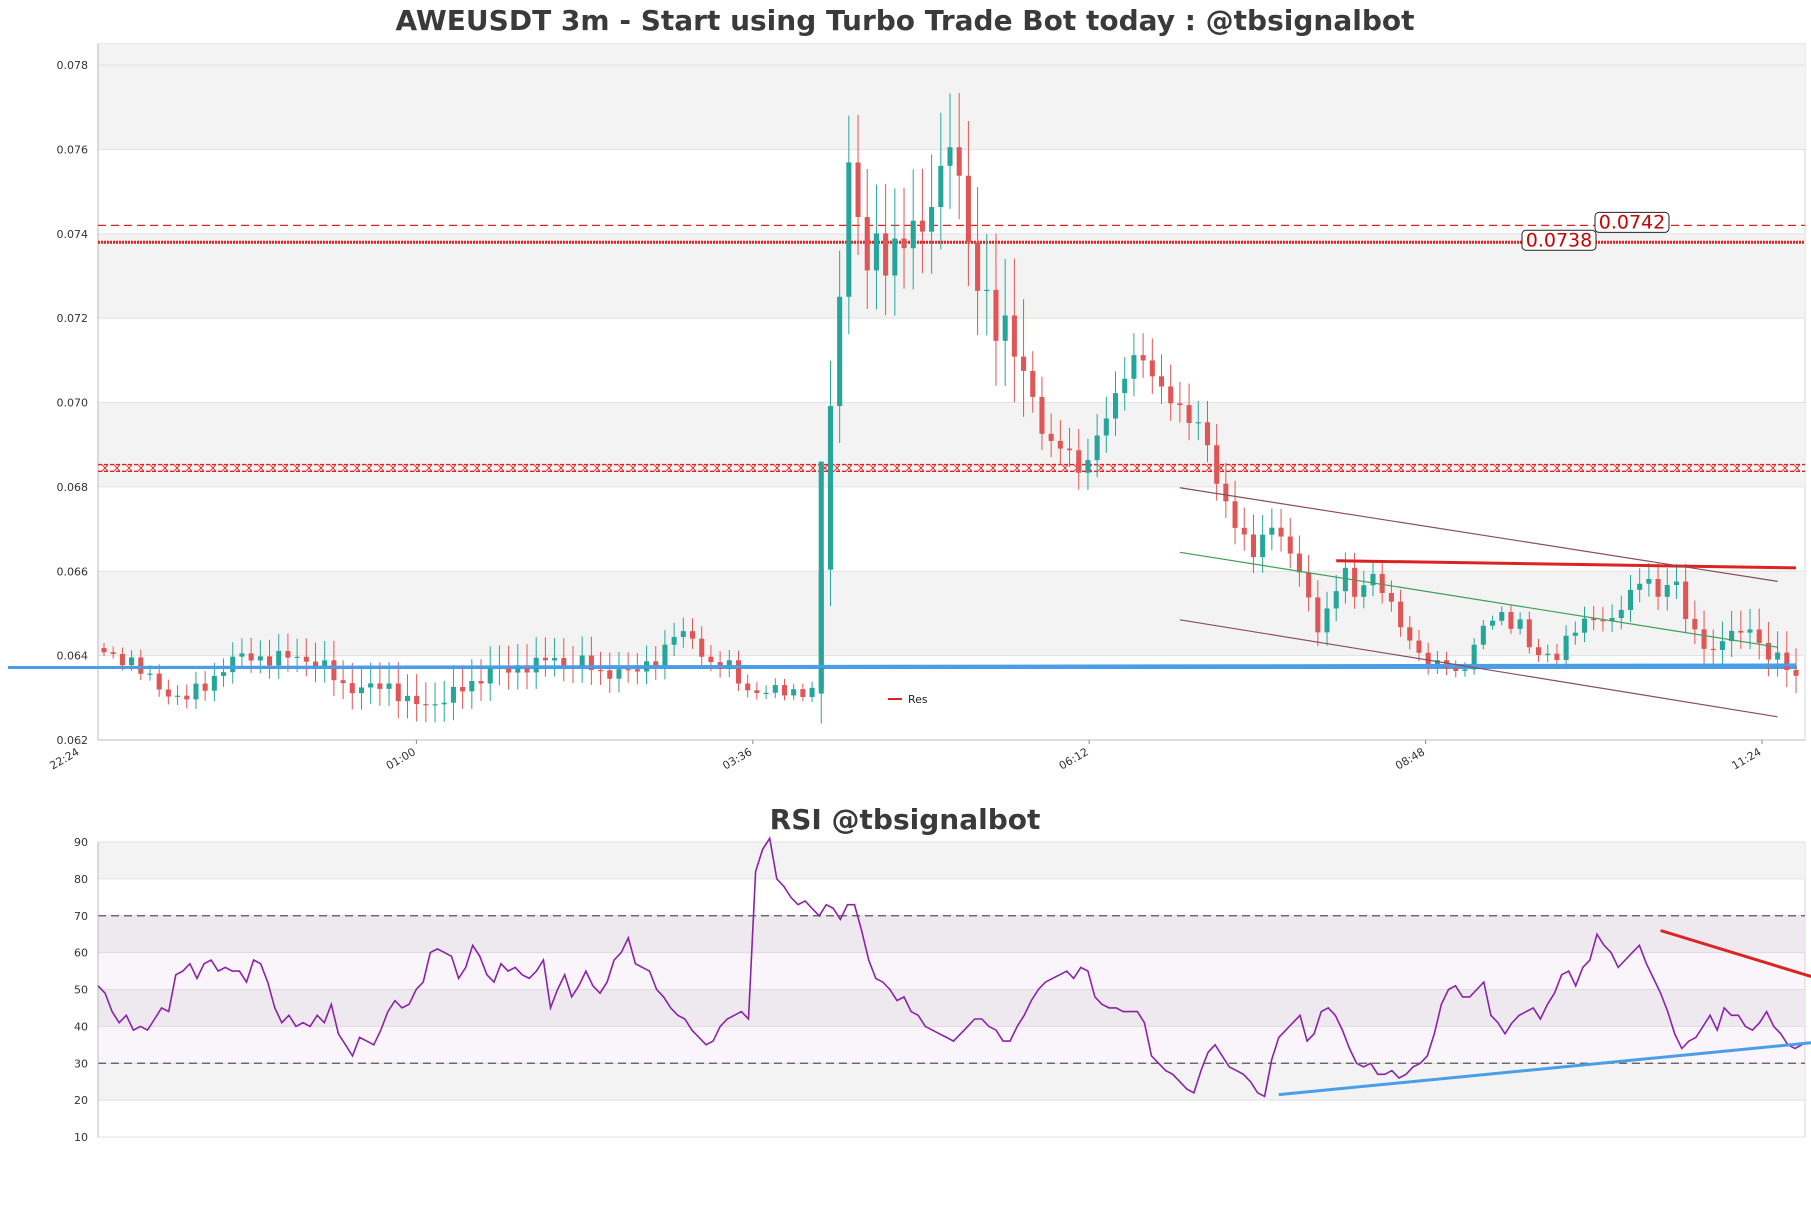 This screenshot has height=1212, width=1811. Describe the element at coordinates (1735, 954) in the screenshot. I see `rsi-resistance-trend-line` at that location.